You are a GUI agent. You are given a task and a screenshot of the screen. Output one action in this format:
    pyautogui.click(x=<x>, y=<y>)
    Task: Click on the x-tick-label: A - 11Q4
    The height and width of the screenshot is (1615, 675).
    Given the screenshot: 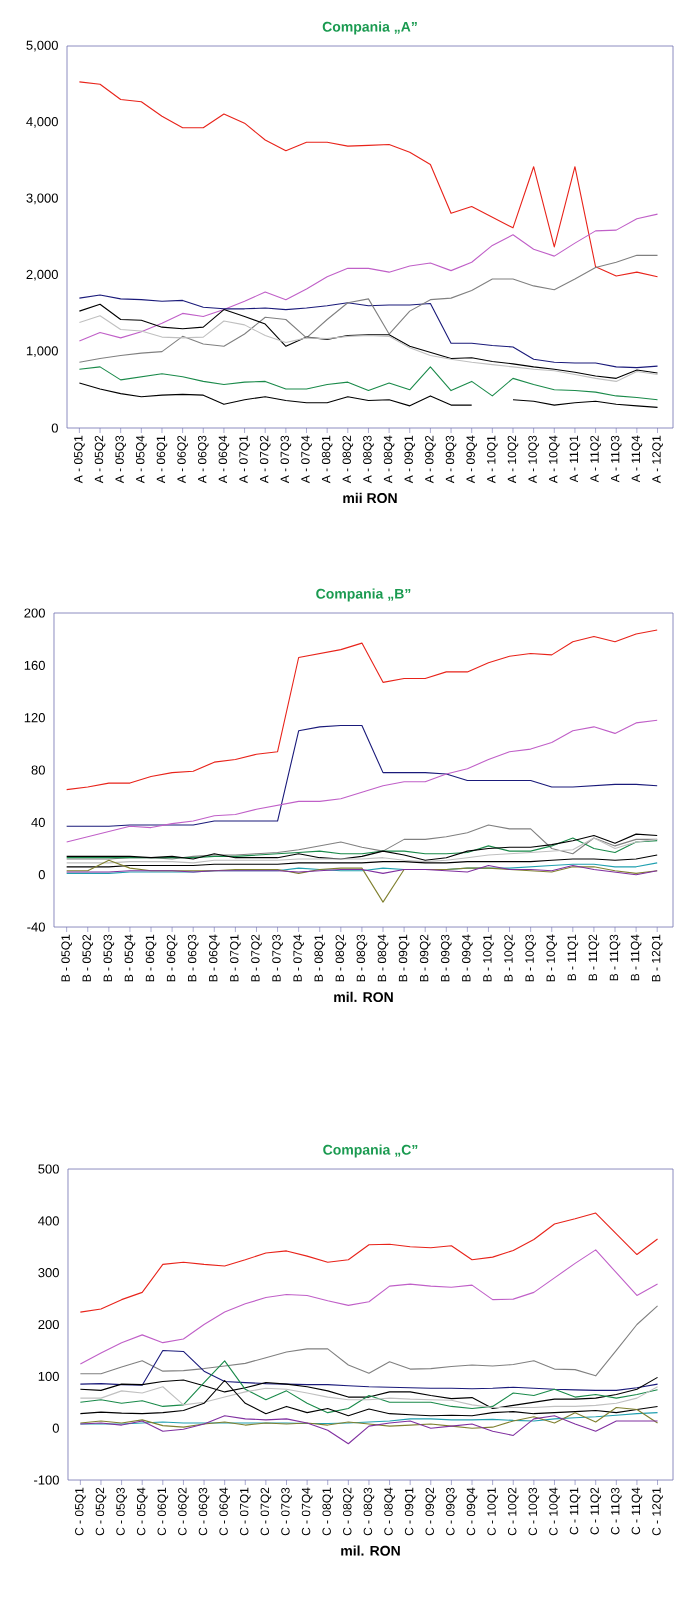 What is the action you would take?
    pyautogui.click(x=637, y=459)
    